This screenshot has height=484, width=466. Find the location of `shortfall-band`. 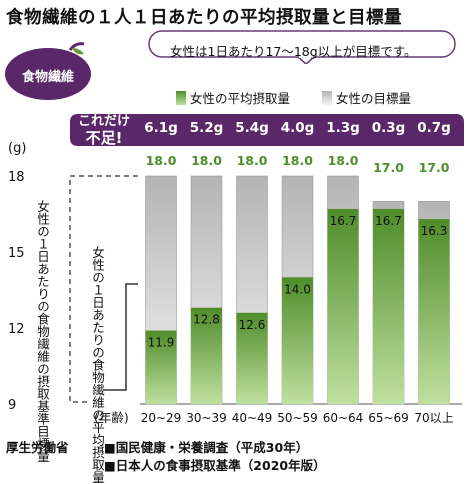

shortfall-band is located at coordinates (267, 130).